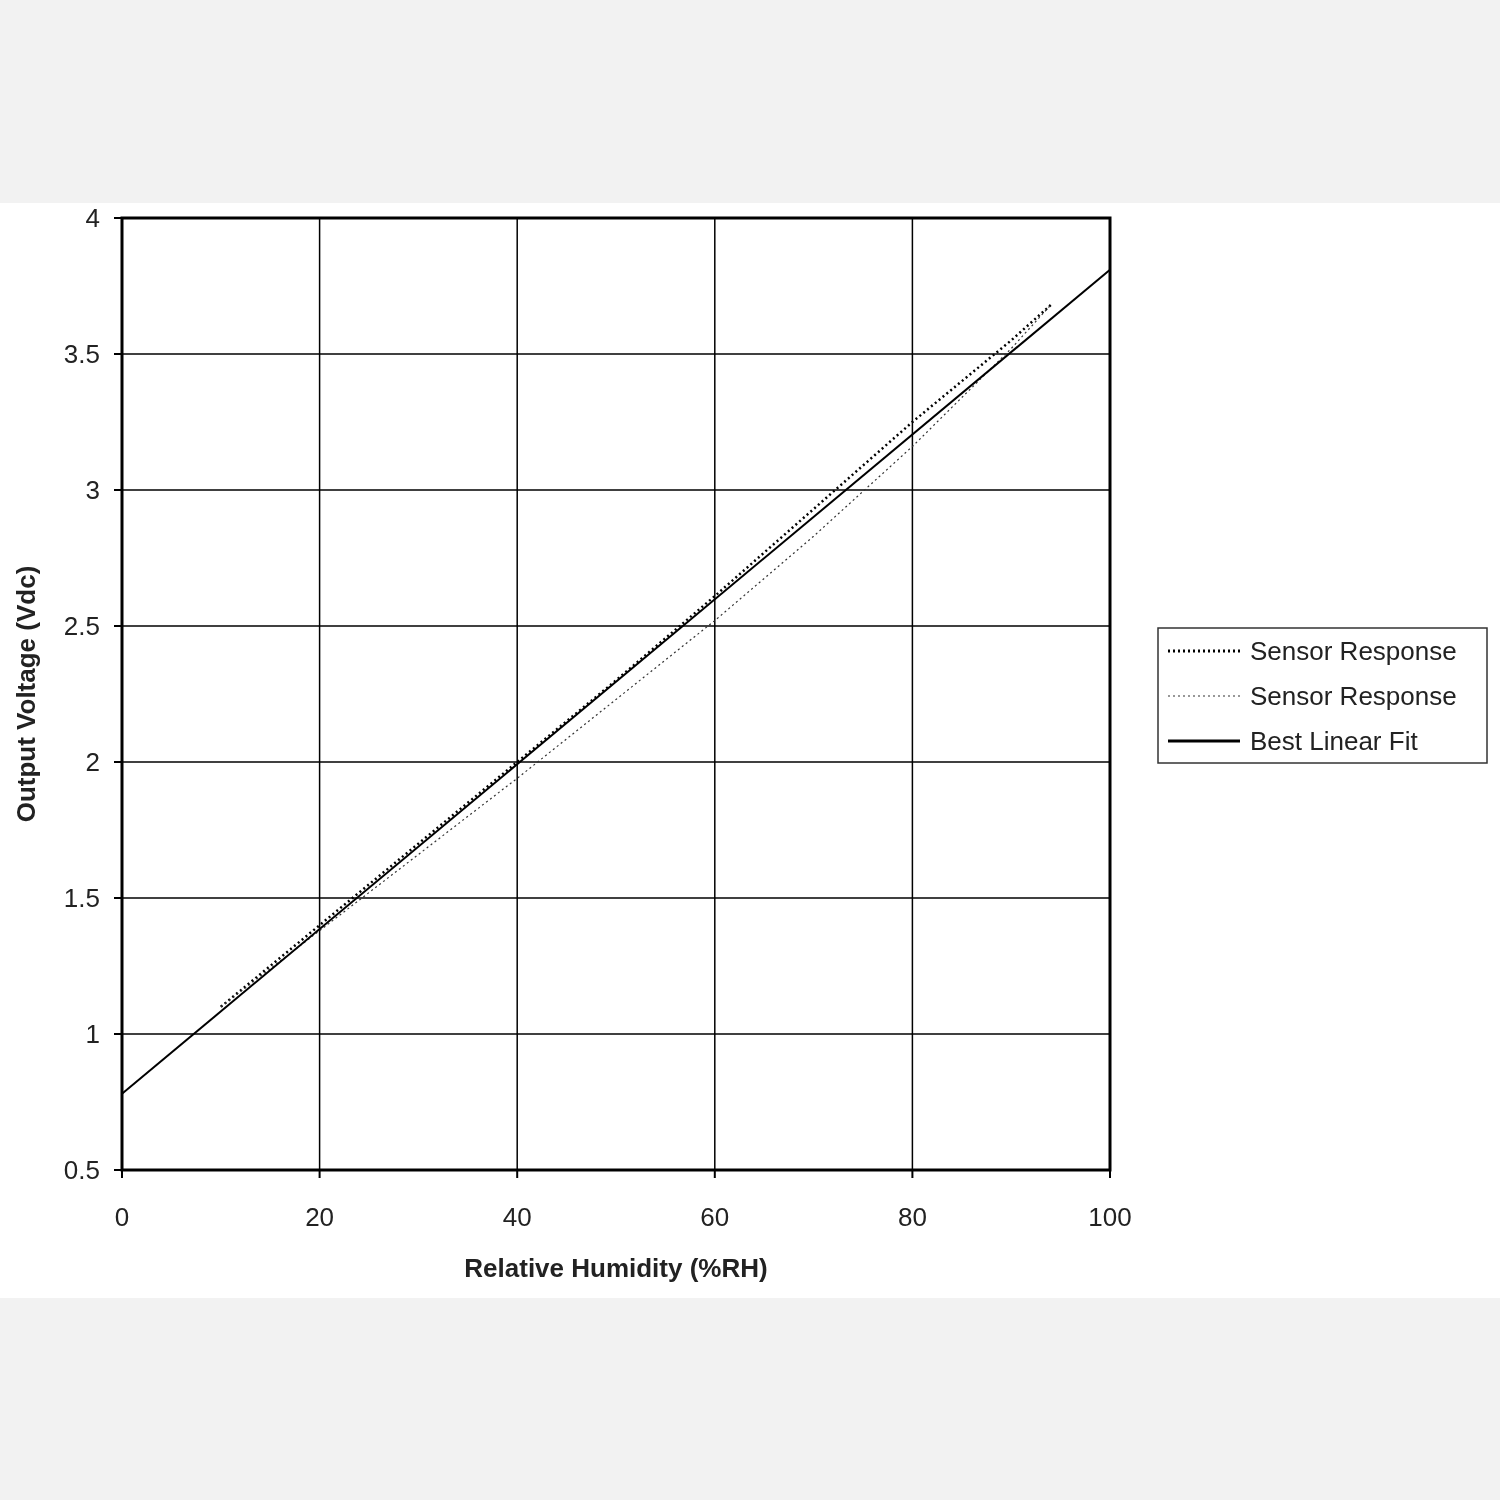  What do you see at coordinates (92, 218) in the screenshot?
I see `y-tick-label: 4` at bounding box center [92, 218].